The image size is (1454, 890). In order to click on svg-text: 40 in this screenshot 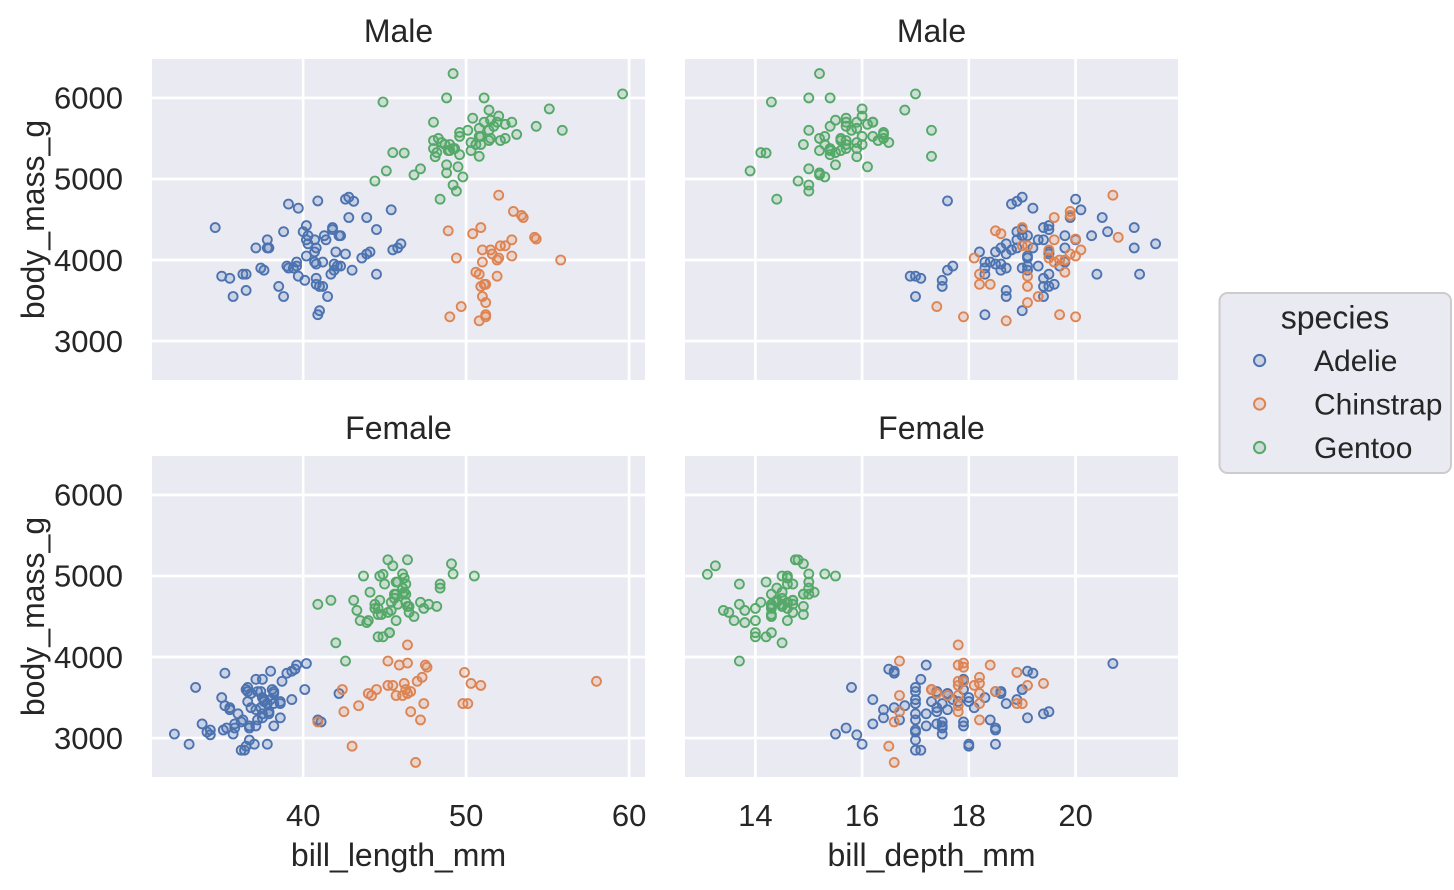, I will do `click(303, 815)`.